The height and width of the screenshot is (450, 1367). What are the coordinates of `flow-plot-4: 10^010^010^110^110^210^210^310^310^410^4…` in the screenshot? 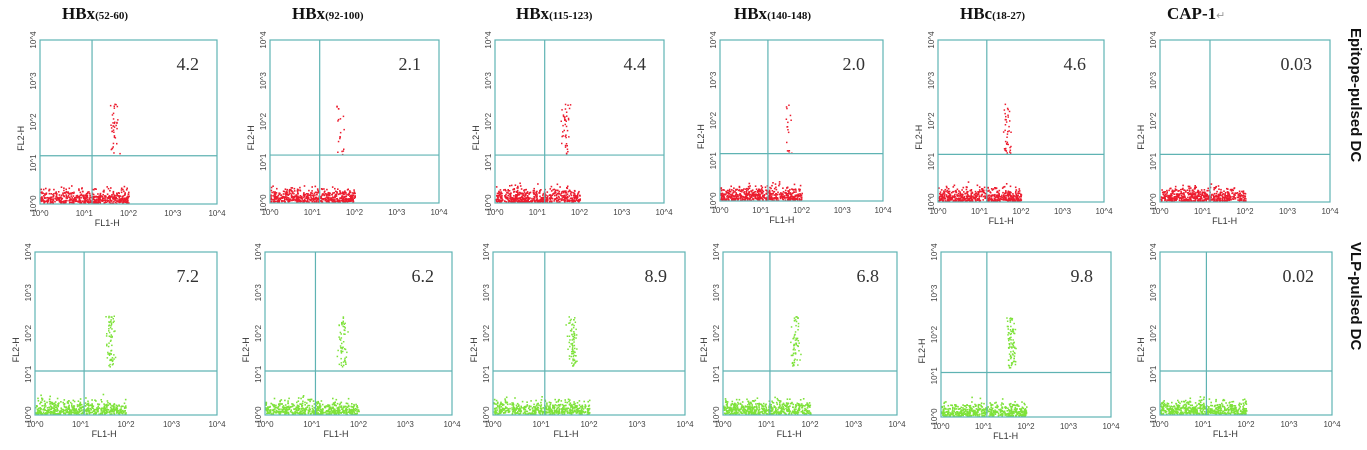 It's located at (794, 128).